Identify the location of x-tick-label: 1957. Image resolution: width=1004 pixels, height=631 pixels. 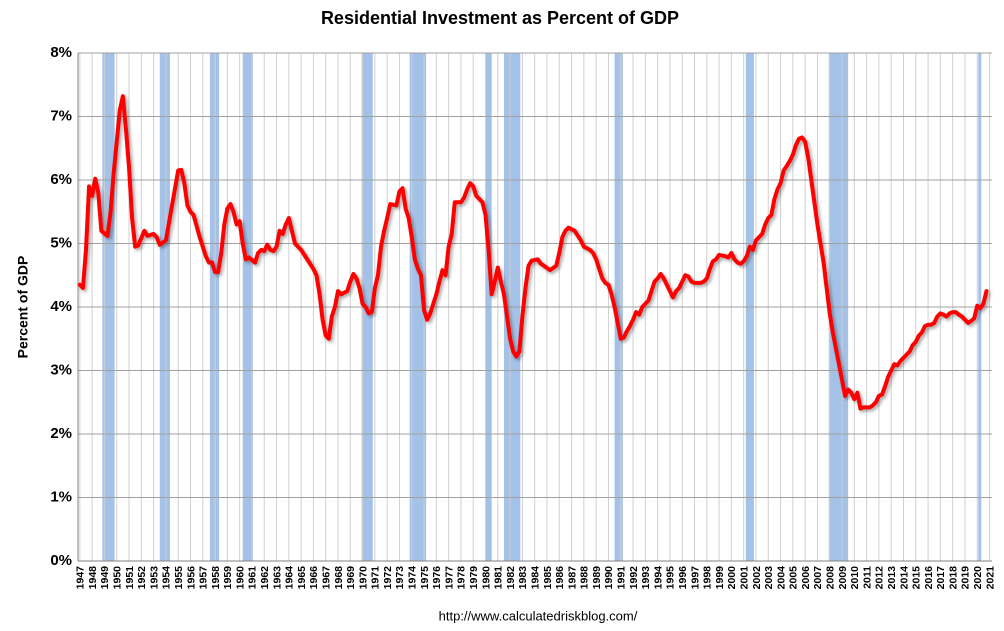
(204, 578).